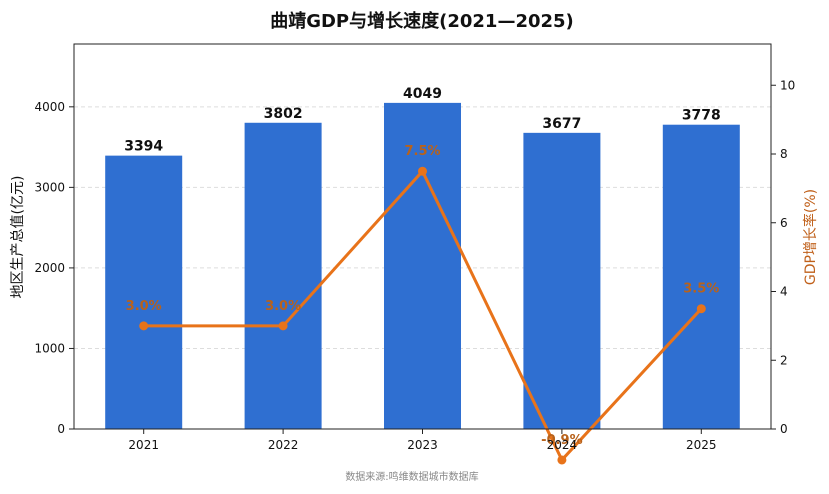 The height and width of the screenshot is (494, 829). I want to click on x-tick-label: 2023, so click(422, 445).